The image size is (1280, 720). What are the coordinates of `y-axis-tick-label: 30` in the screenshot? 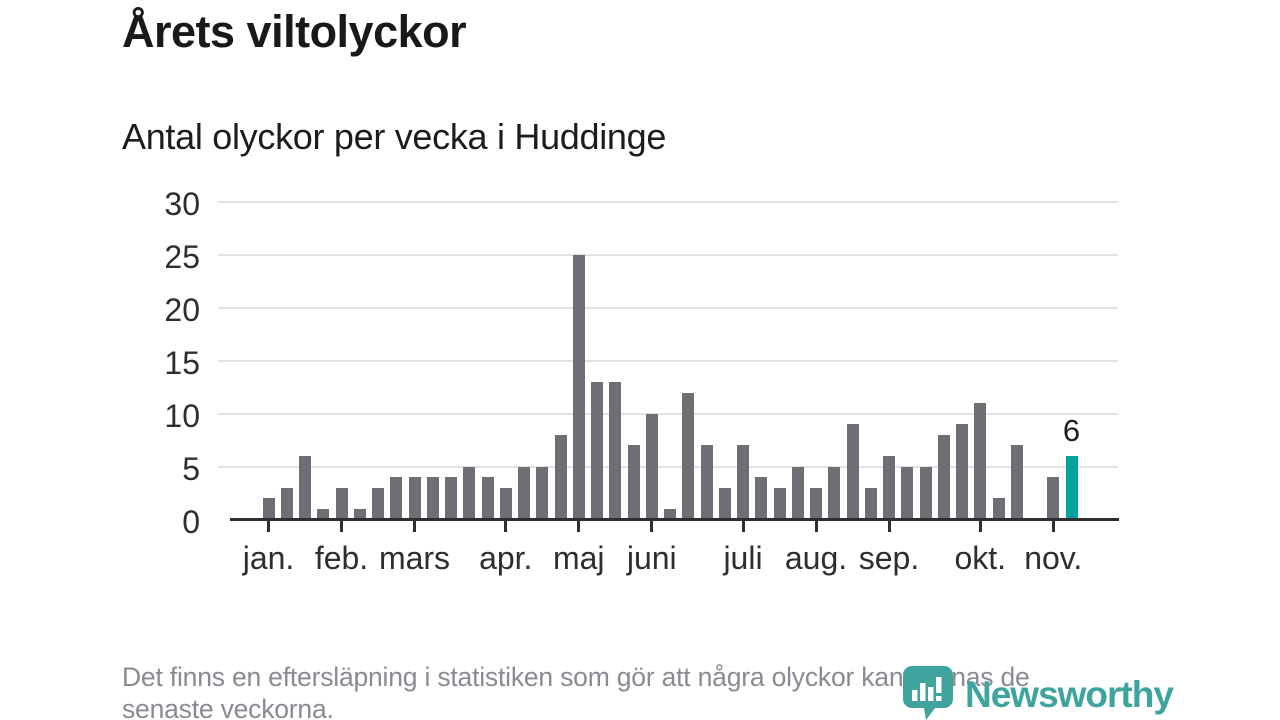 It's located at (182, 204).